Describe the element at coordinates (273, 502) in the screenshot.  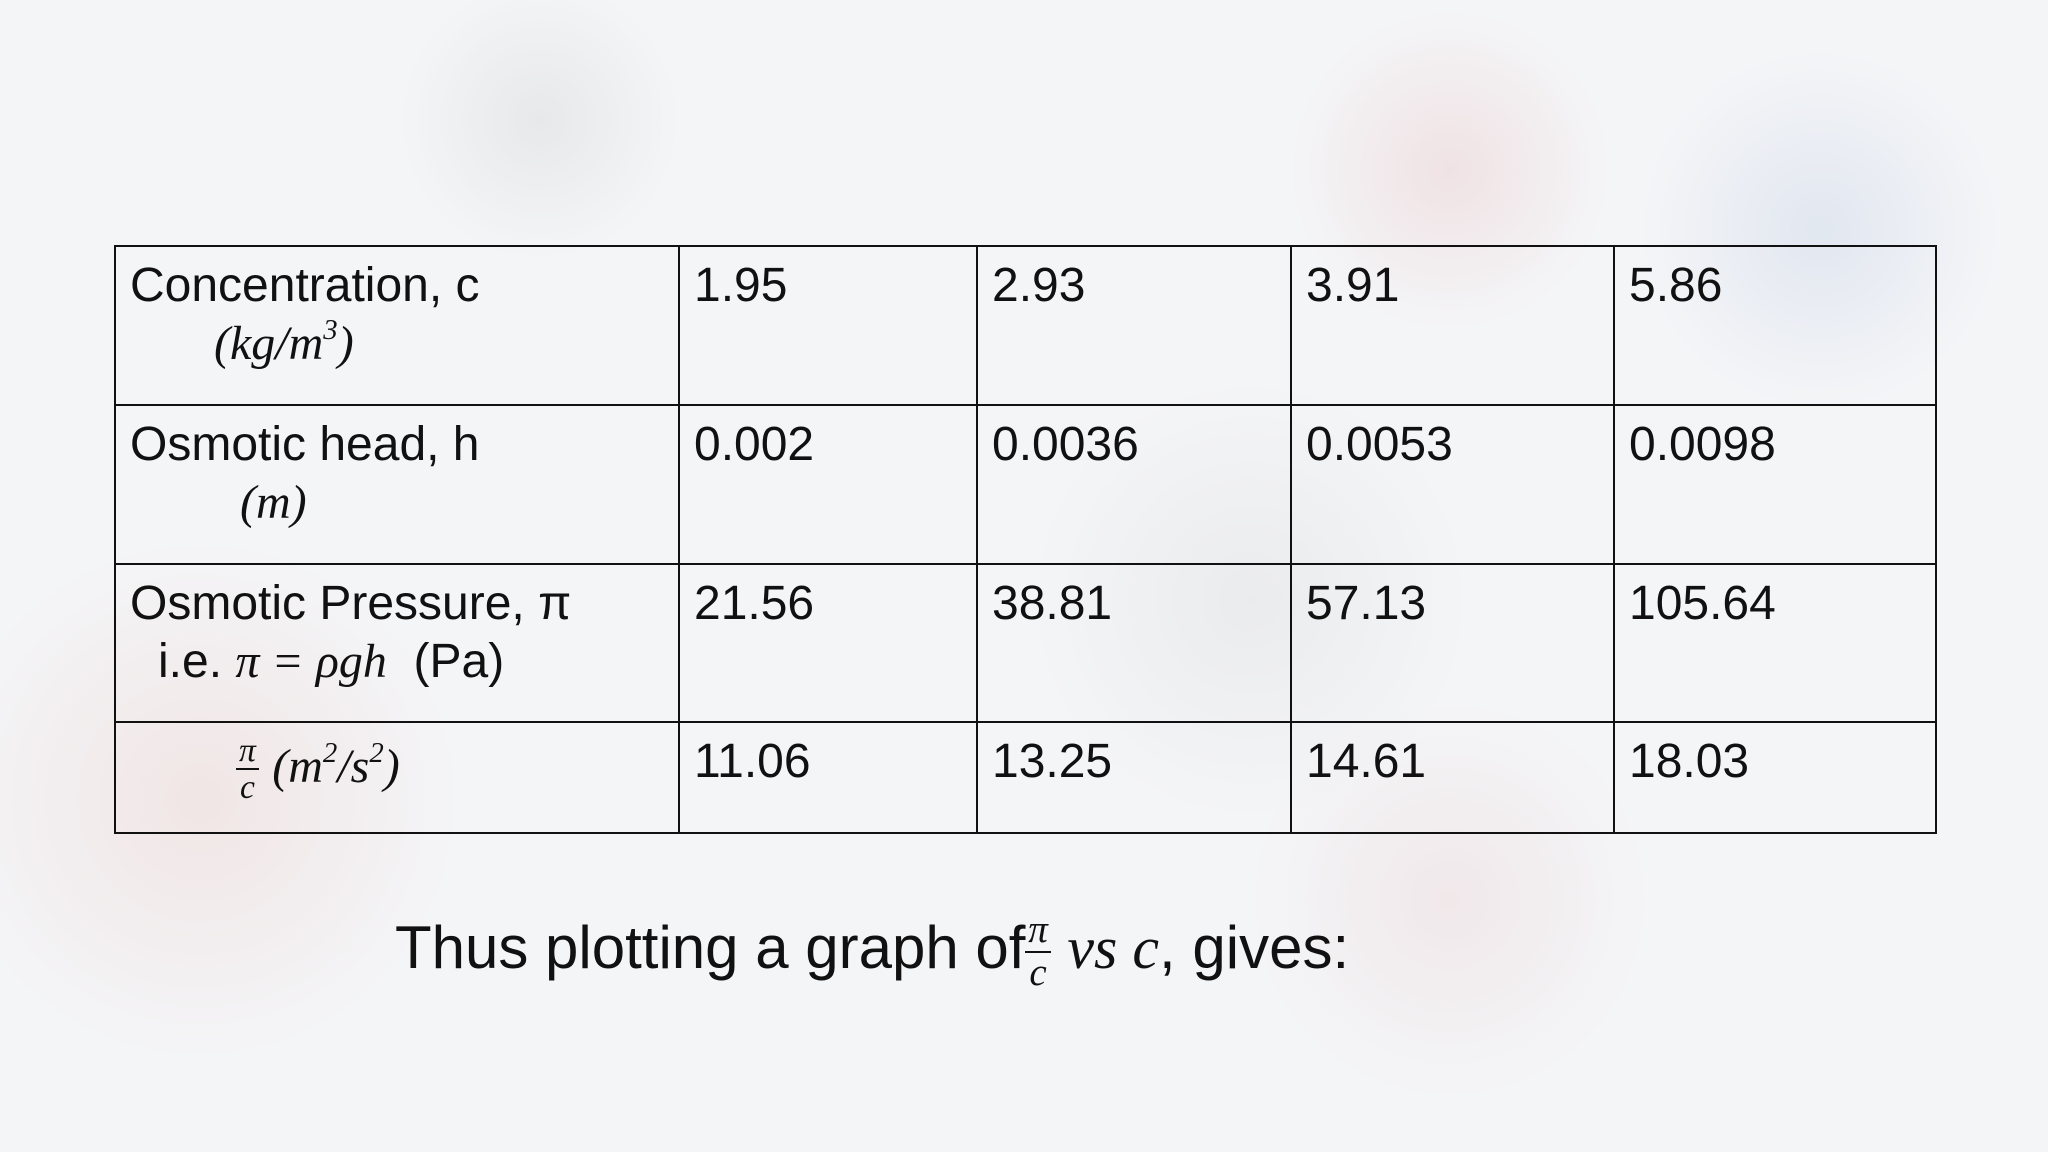
I see `unit: (m)` at that location.